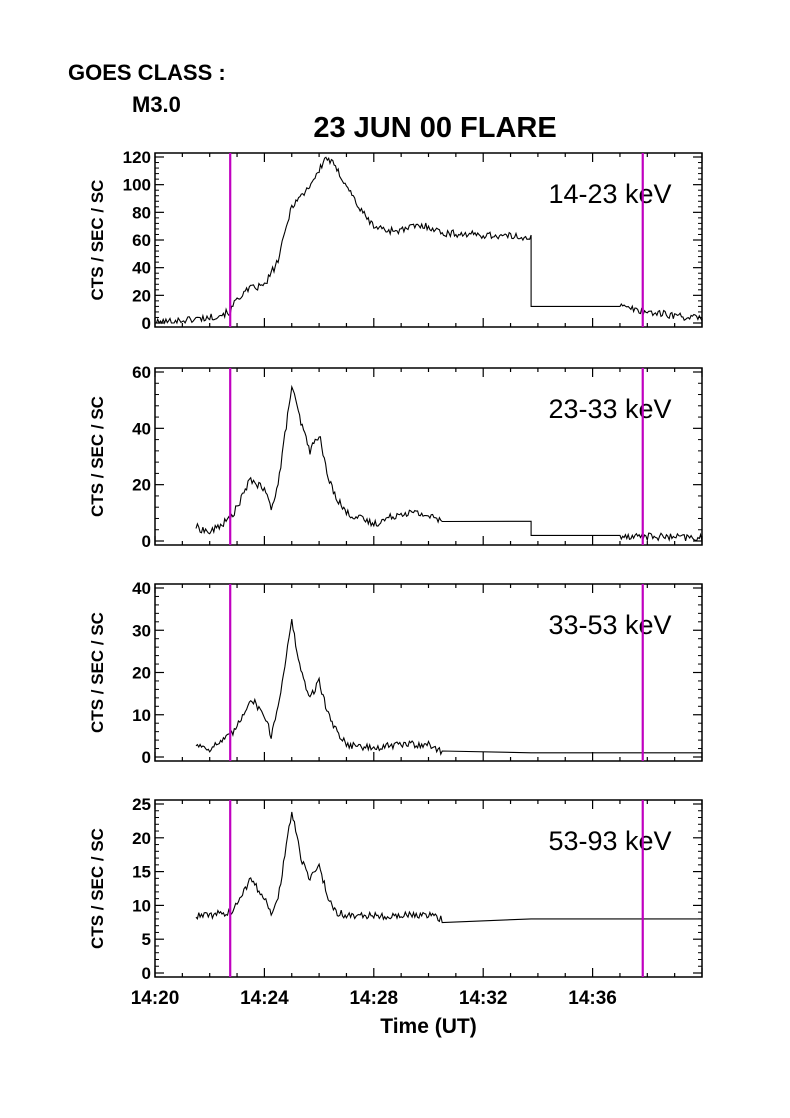  What do you see at coordinates (141, 212) in the screenshot?
I see `y-tick-label: 80` at bounding box center [141, 212].